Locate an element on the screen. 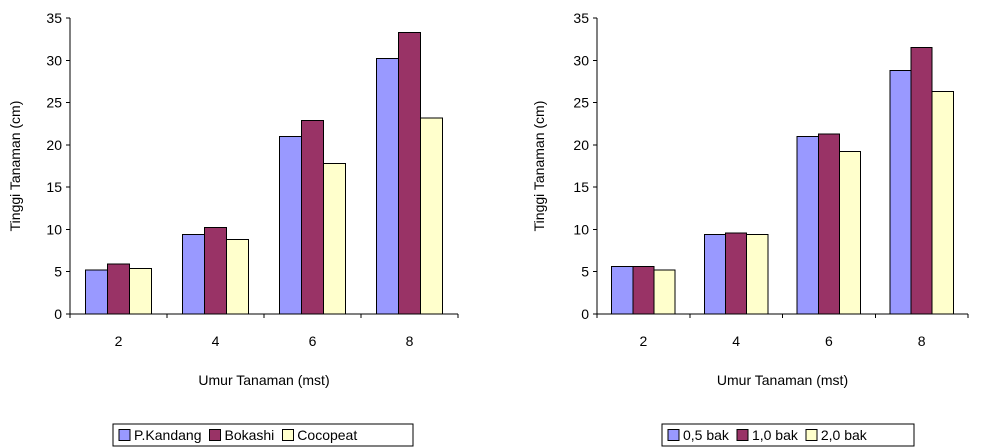 Image resolution: width=983 pixels, height=448 pixels. legend-label: 2,0 bak is located at coordinates (844, 435).